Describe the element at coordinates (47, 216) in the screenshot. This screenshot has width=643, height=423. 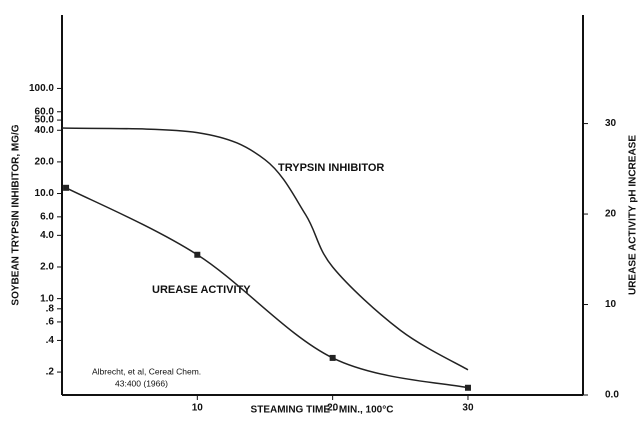
I see `y-tick-label: 6.0` at that location.